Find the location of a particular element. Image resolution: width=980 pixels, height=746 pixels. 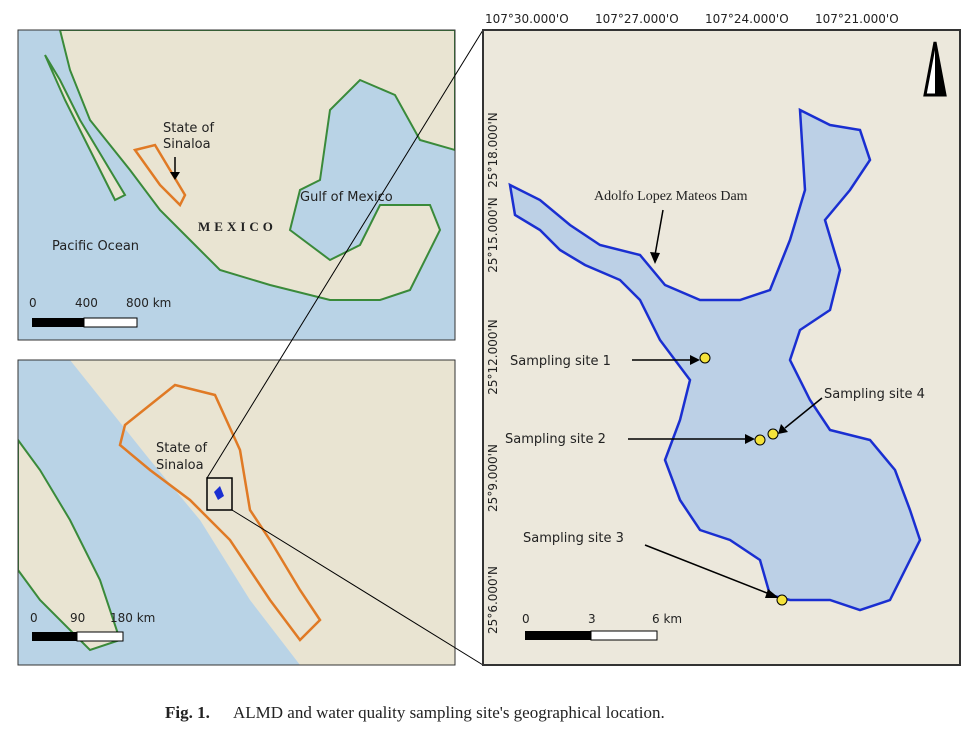

caption-label: Fig. 1. is located at coordinates (187, 712).